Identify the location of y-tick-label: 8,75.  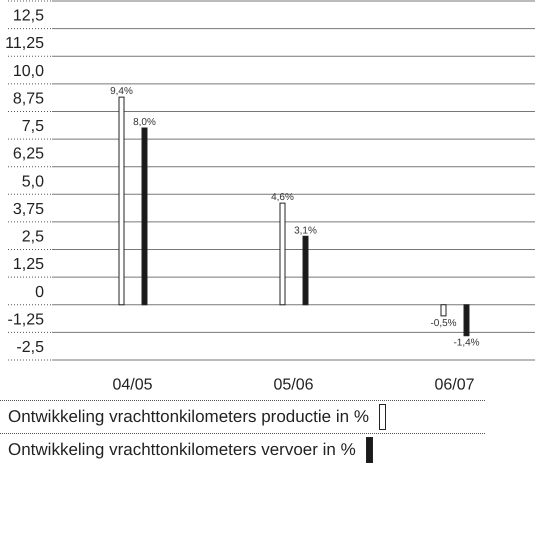
(28, 99).